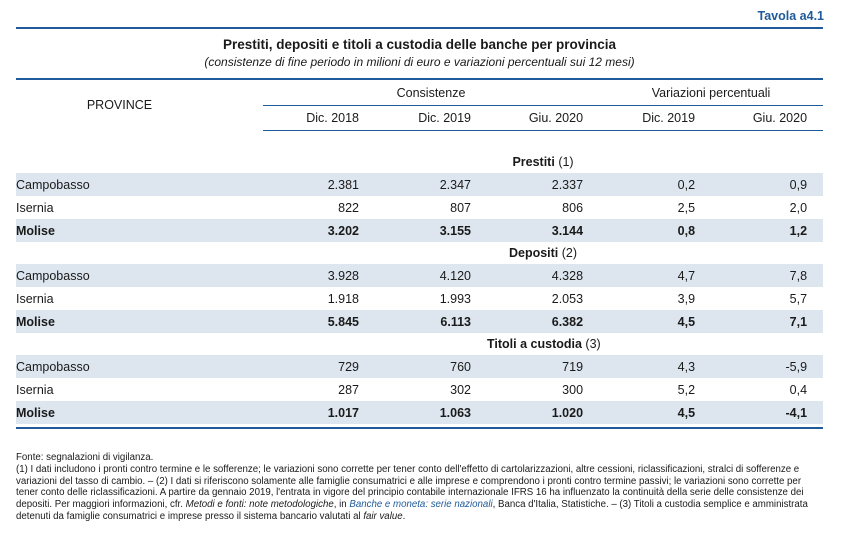 This screenshot has width=842, height=536. I want to click on table-cell: 806, so click(573, 207).